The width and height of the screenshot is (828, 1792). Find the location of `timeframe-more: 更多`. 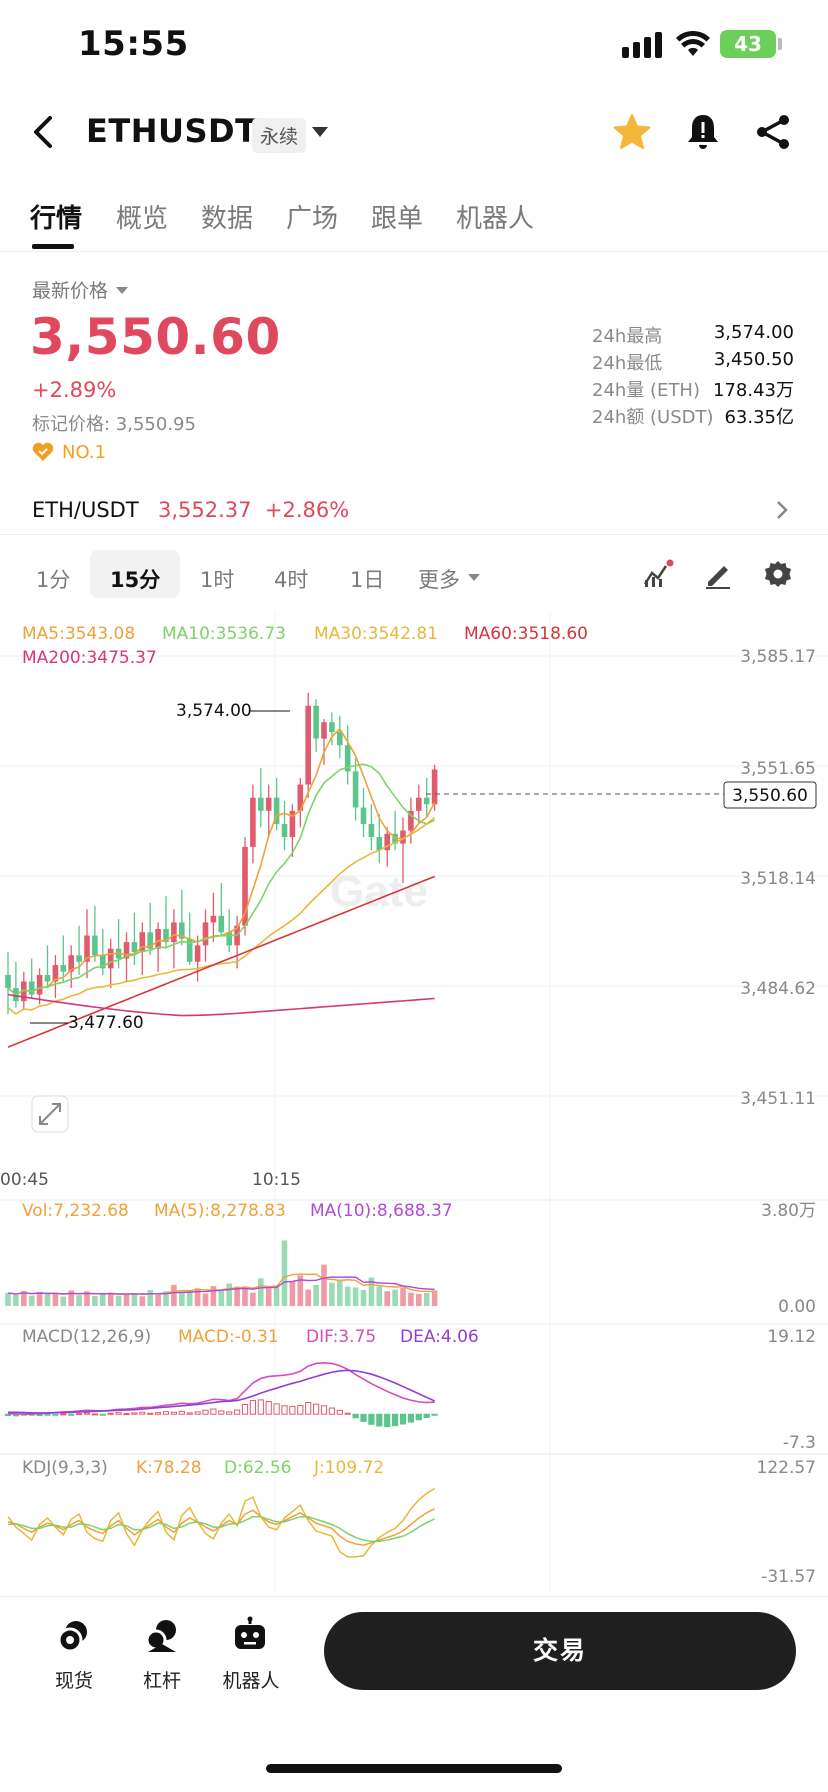

timeframe-more: 更多 is located at coordinates (439, 580).